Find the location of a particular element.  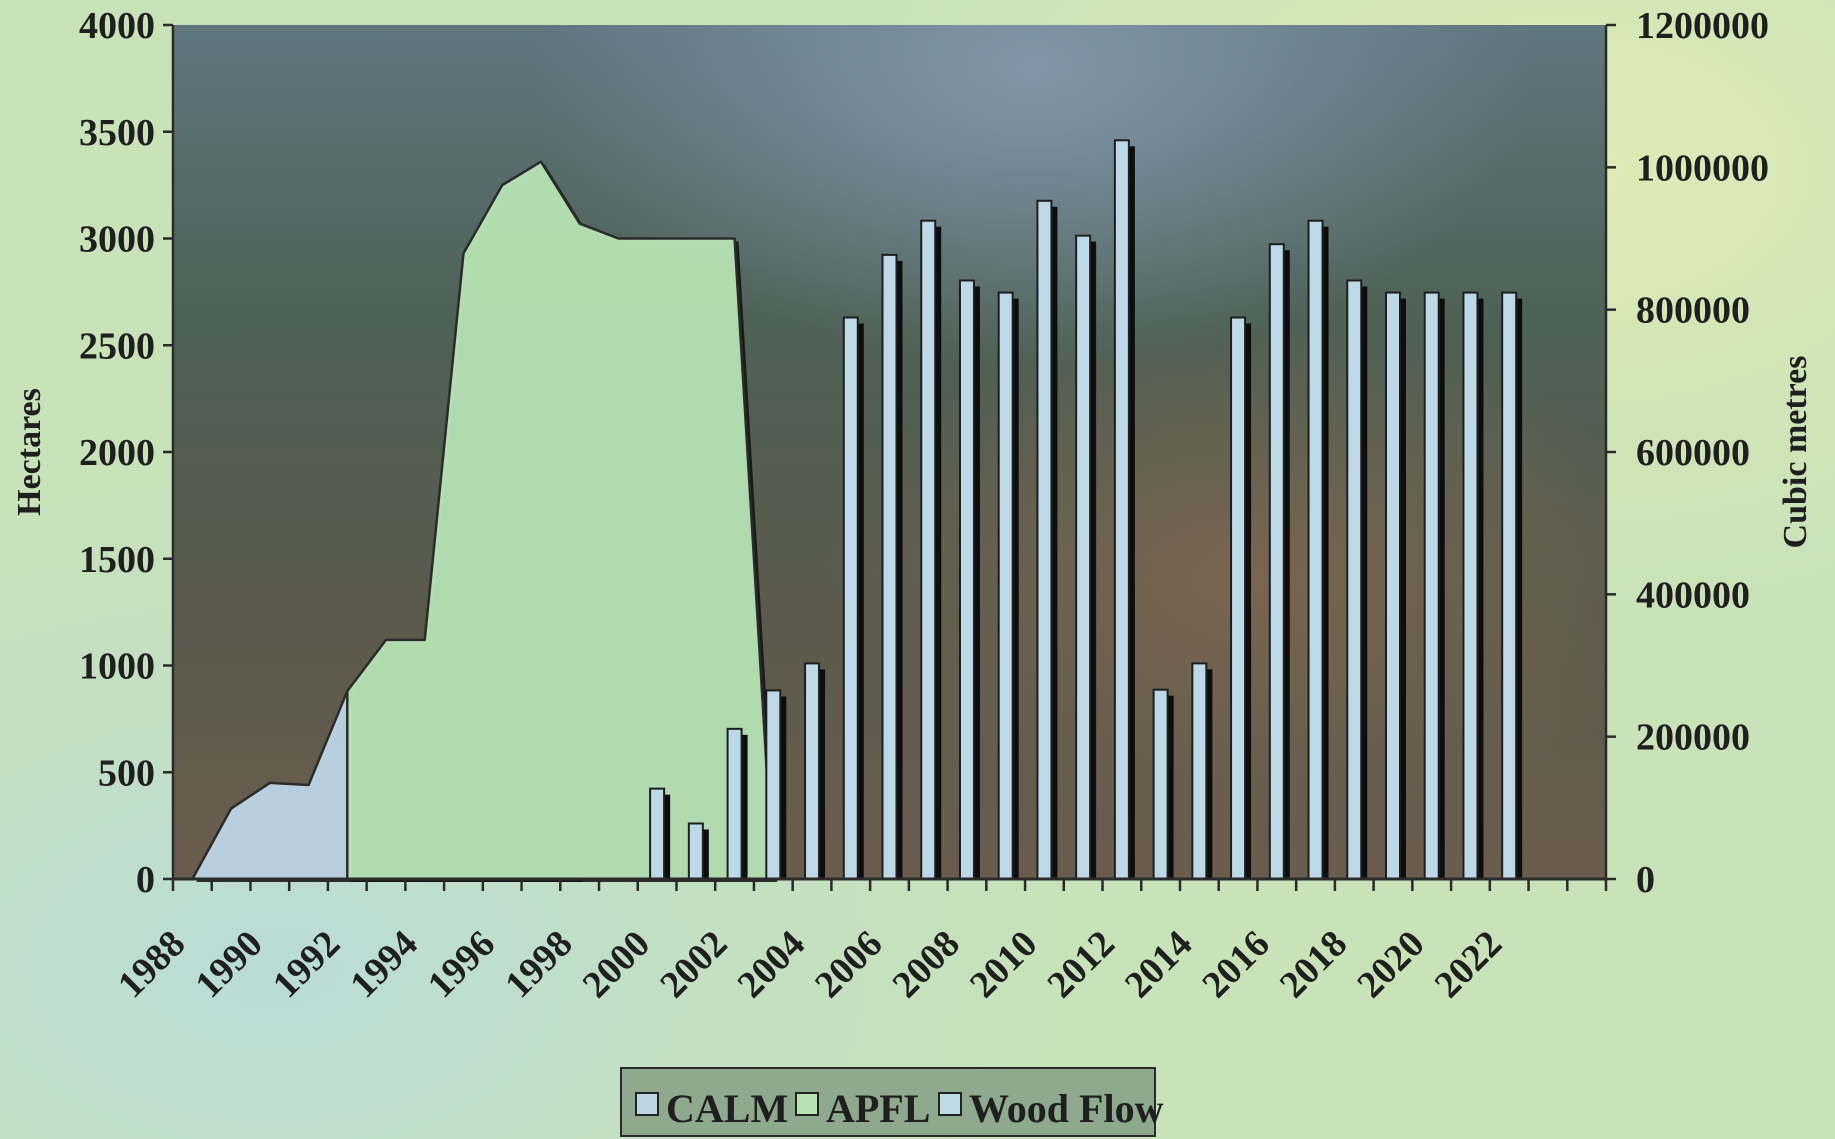

right-axis-tick-label: 1000000 is located at coordinates (1702, 168).